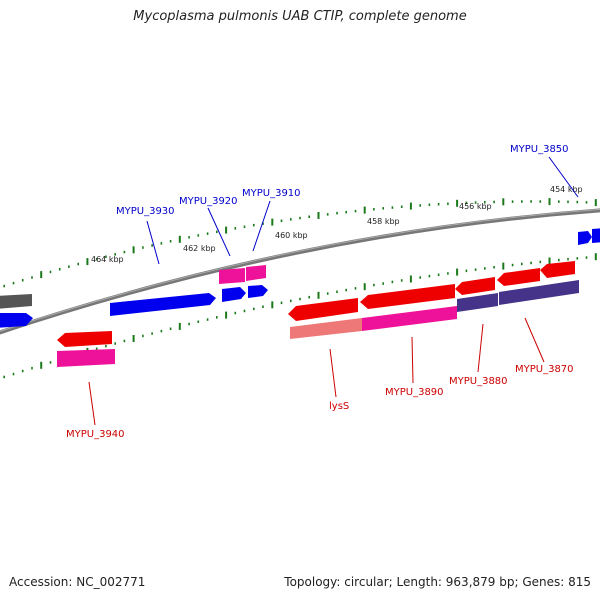 This screenshot has width=600, height=600. I want to click on label-mypu-3930: MYPU_3930, so click(145, 211).